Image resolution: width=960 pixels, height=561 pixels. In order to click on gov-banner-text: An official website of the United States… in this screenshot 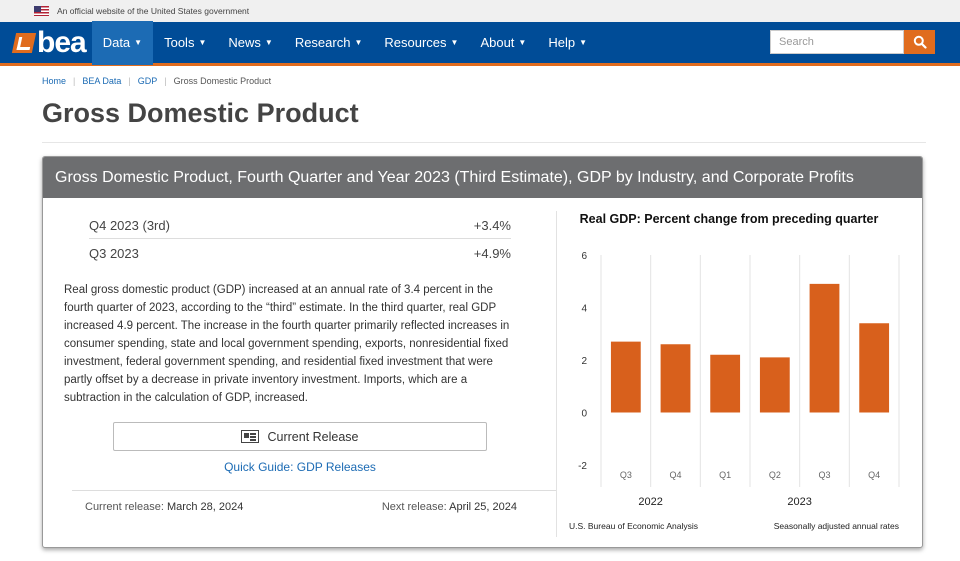, I will do `click(153, 11)`.